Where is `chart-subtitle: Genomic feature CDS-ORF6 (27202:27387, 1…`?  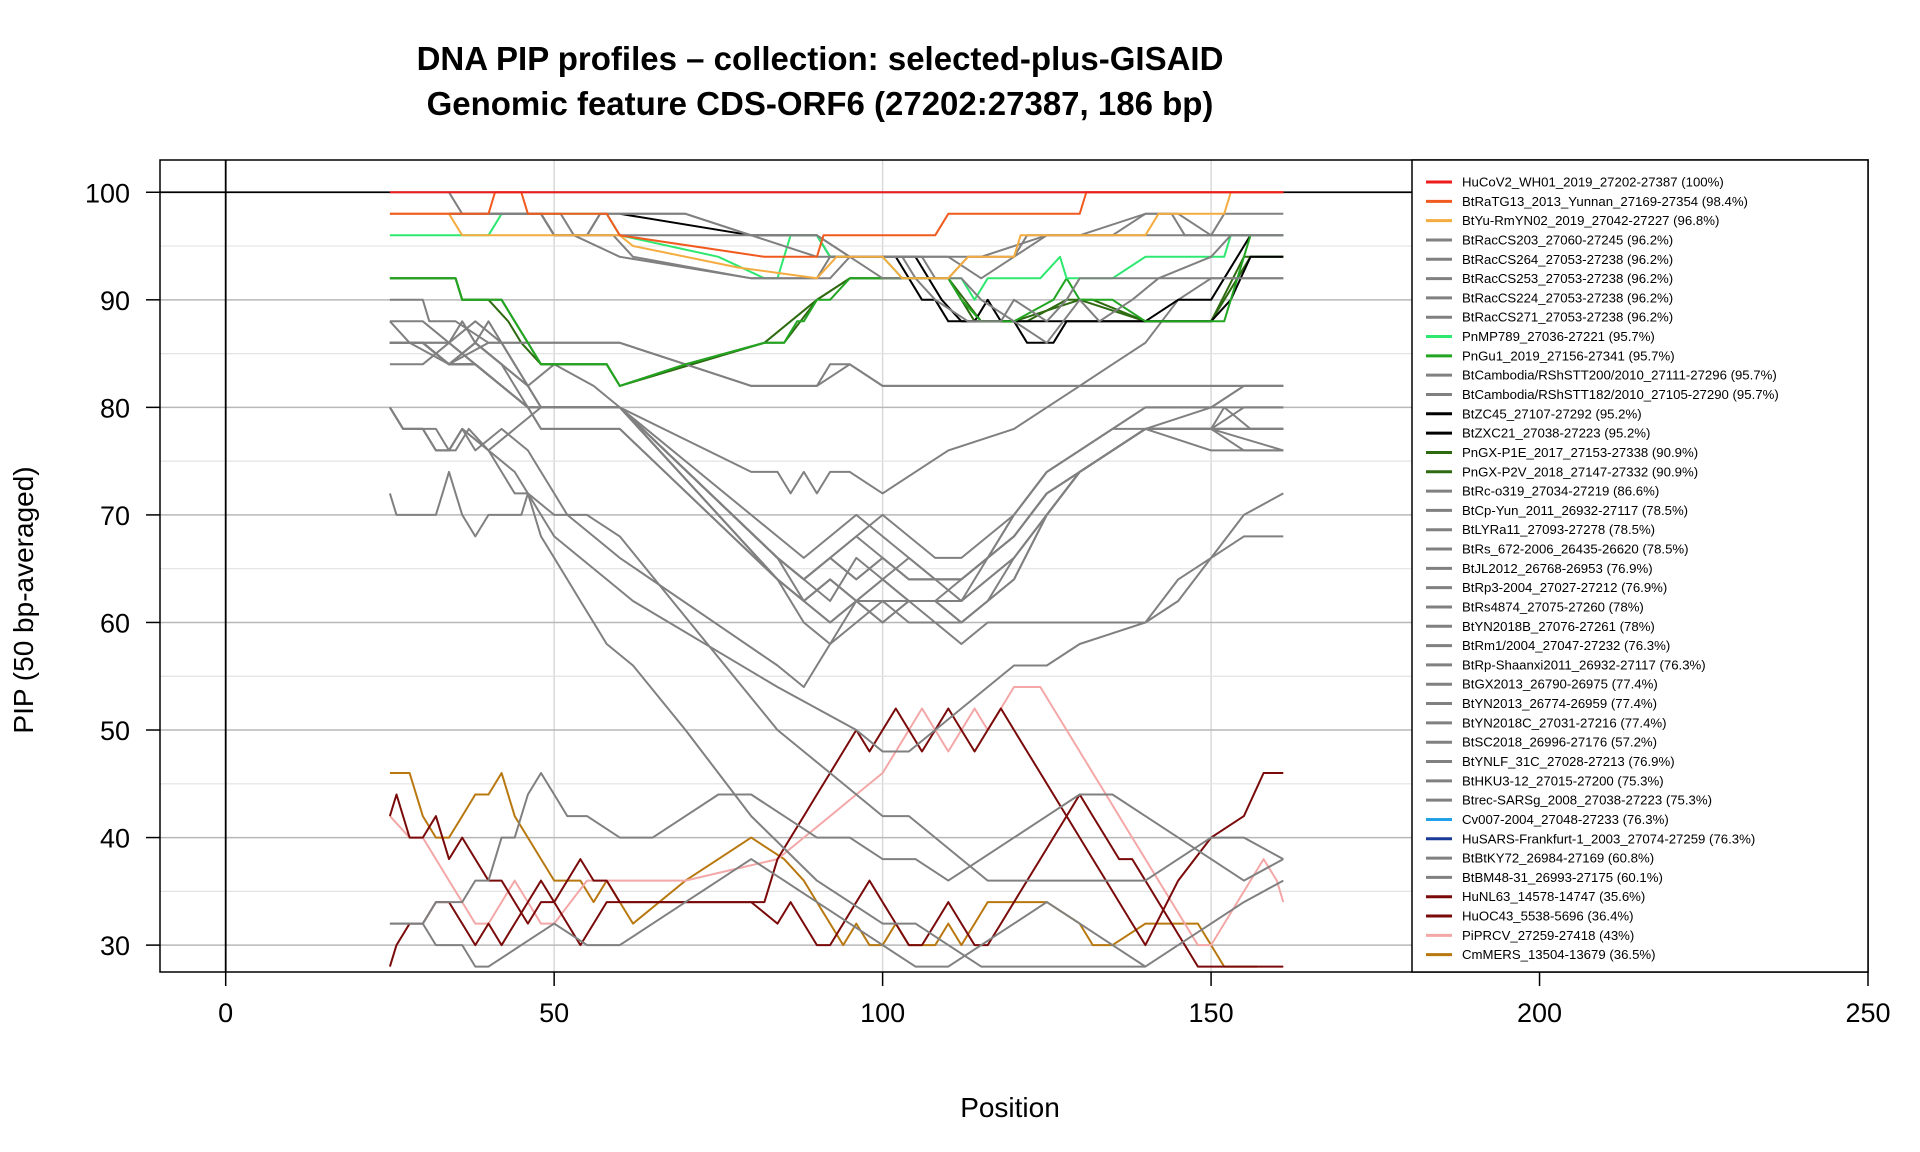 chart-subtitle: Genomic feature CDS-ORF6 (27202:27387, 1… is located at coordinates (820, 103).